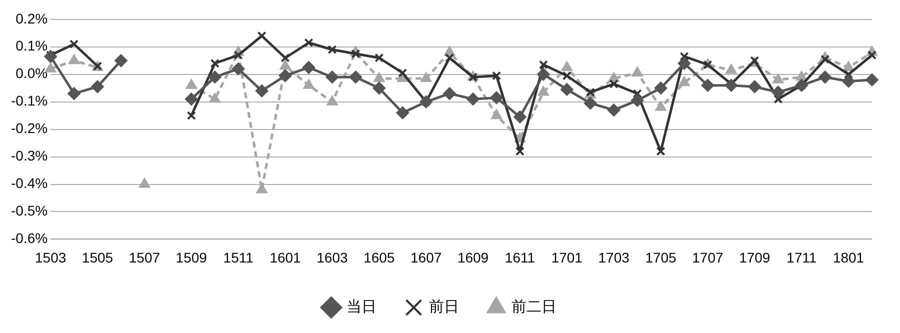 This screenshot has height=333, width=900. What do you see at coordinates (332, 257) in the screenshot?
I see `x-tick-label: 1603` at bounding box center [332, 257].